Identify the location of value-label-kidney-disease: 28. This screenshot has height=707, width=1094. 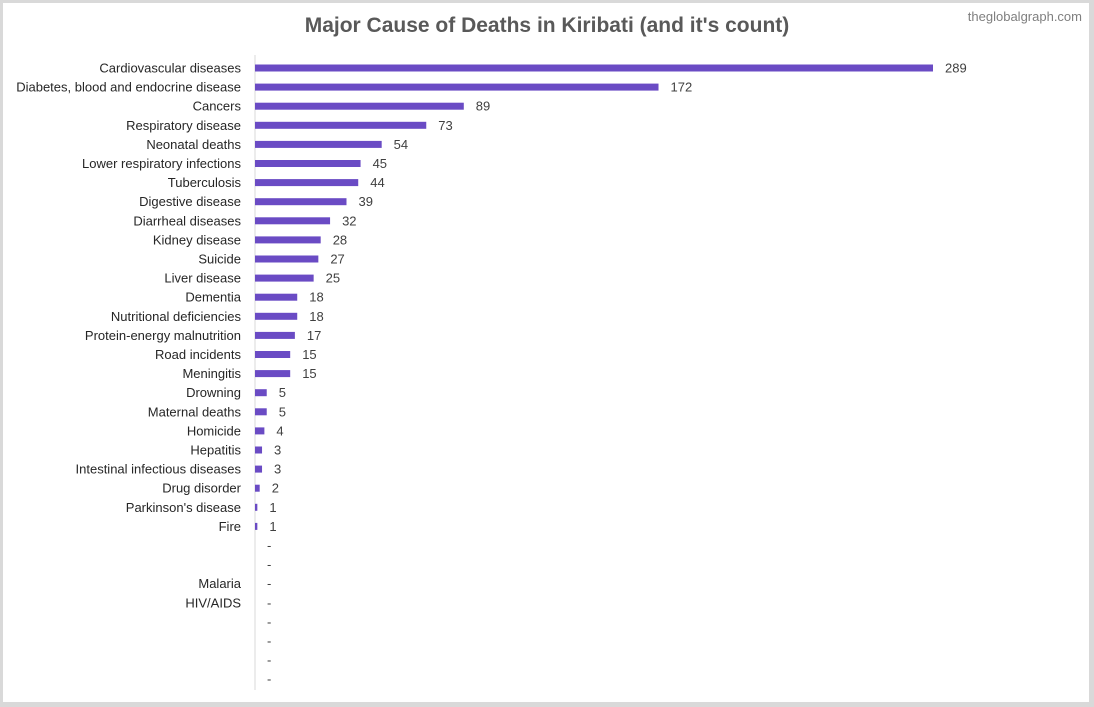
(340, 239).